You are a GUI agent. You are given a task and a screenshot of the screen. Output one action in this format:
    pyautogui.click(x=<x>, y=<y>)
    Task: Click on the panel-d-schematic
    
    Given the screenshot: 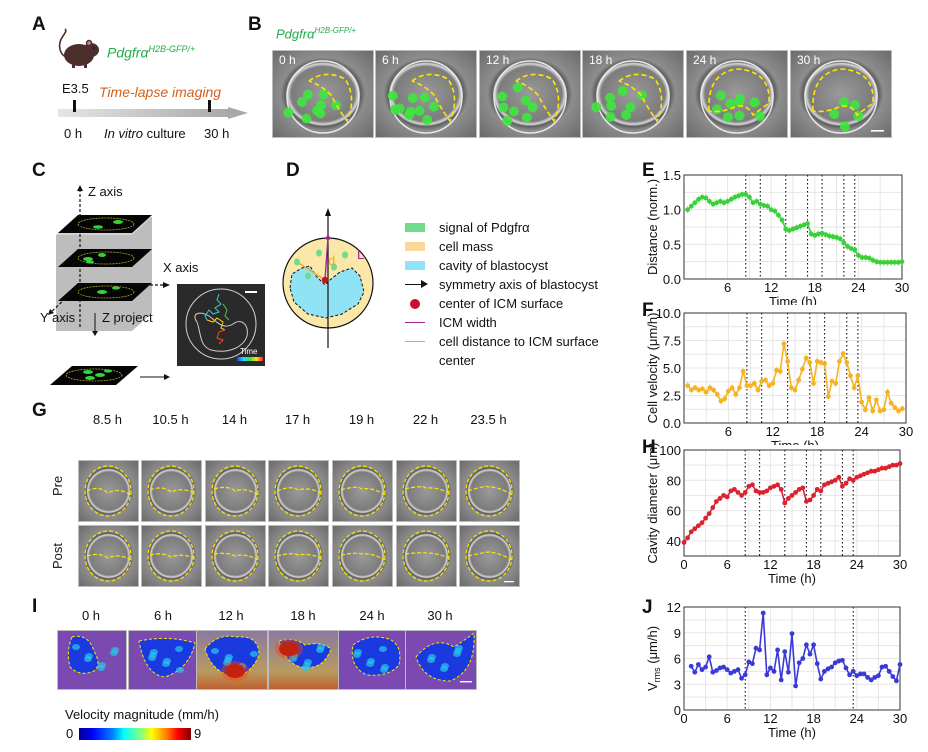 What is the action you would take?
    pyautogui.click(x=330, y=275)
    